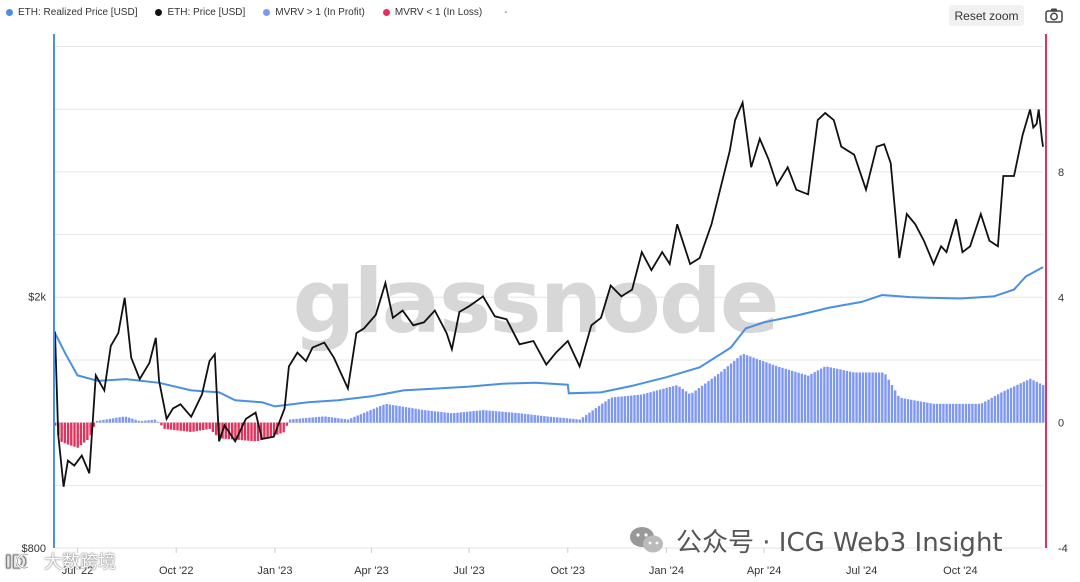 This screenshot has height=582, width=1080. I want to click on y-right-tick-label: -4, so click(1063, 549).